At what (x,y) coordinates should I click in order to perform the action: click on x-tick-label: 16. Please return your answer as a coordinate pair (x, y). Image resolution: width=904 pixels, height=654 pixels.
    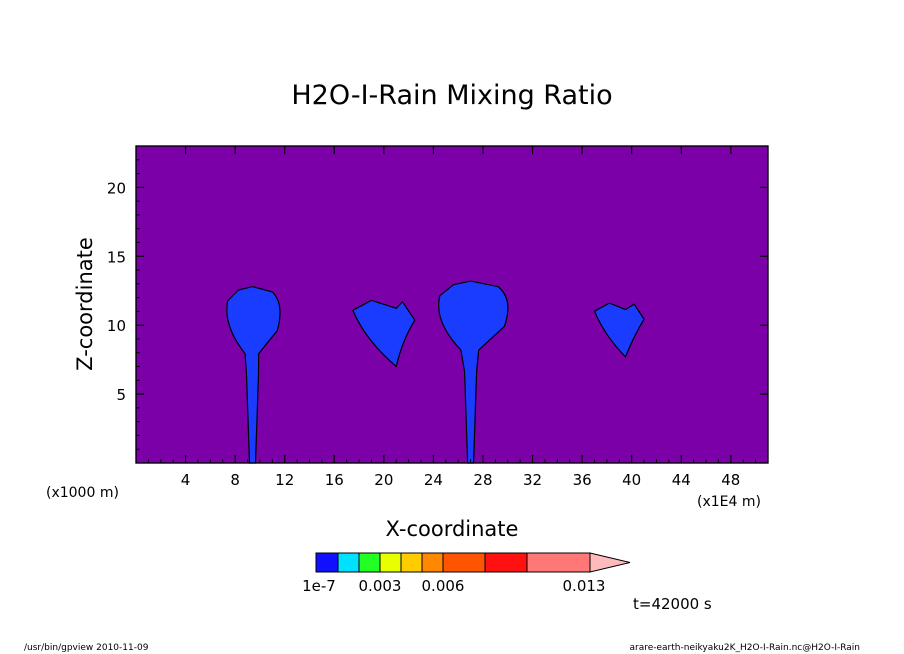
    Looking at the image, I should click on (334, 480).